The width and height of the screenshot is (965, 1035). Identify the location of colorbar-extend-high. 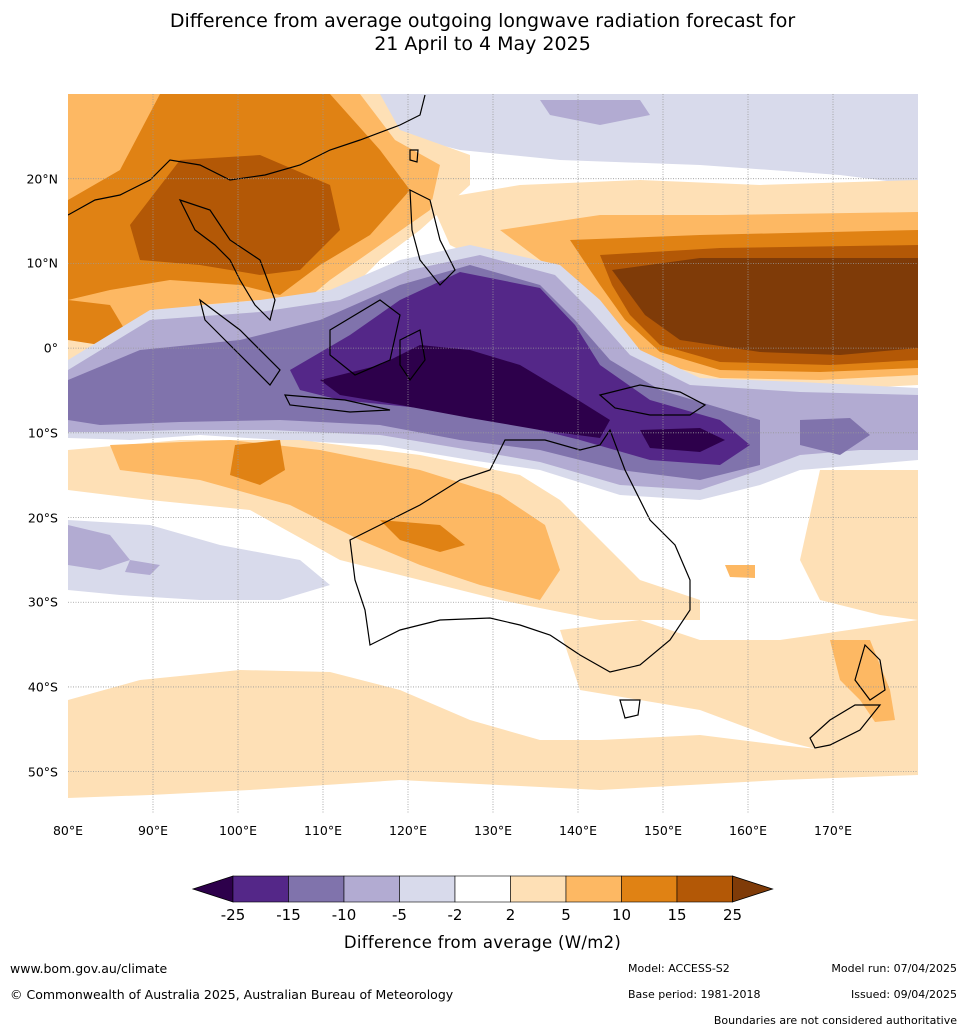
(753, 889).